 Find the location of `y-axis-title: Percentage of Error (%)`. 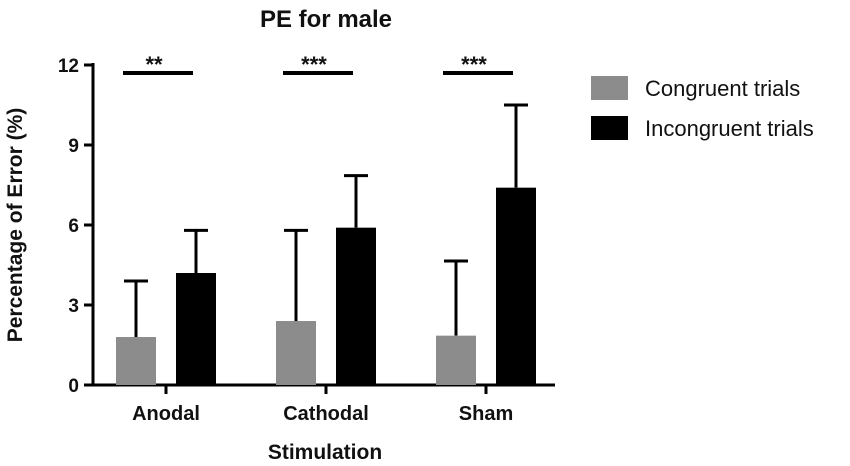

y-axis-title: Percentage of Error (%) is located at coordinates (15, 225).